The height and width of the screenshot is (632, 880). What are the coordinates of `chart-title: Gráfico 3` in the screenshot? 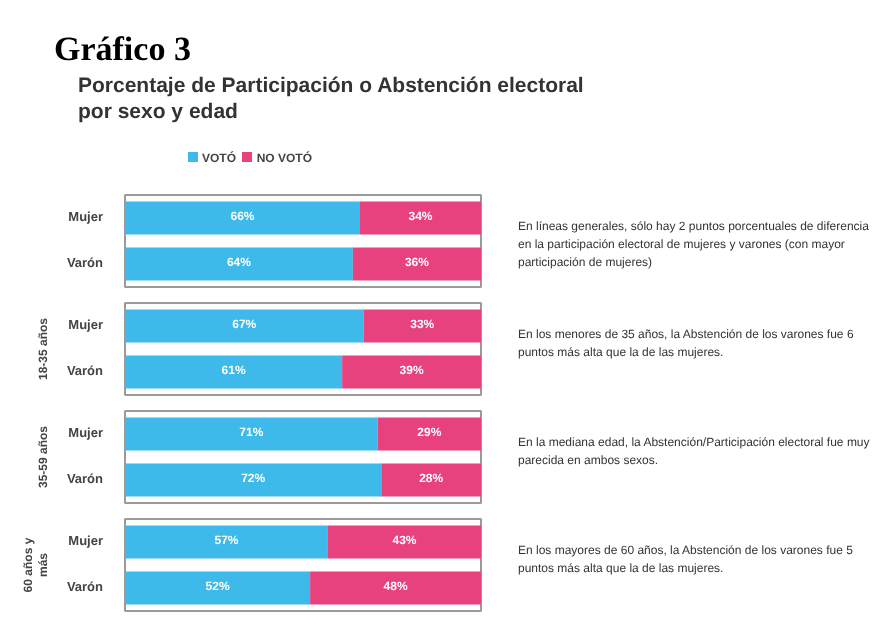 It's located at (122, 50).